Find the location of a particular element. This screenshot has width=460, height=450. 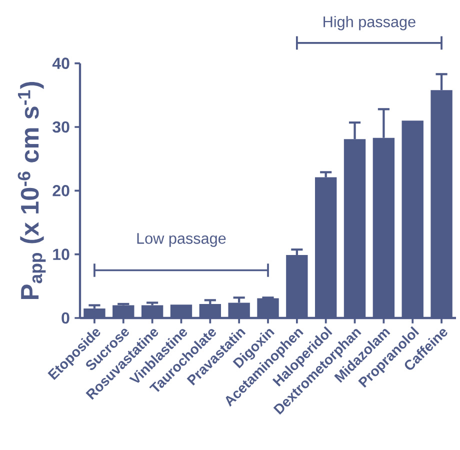

y-tick-label: 0 is located at coordinates (66, 318).